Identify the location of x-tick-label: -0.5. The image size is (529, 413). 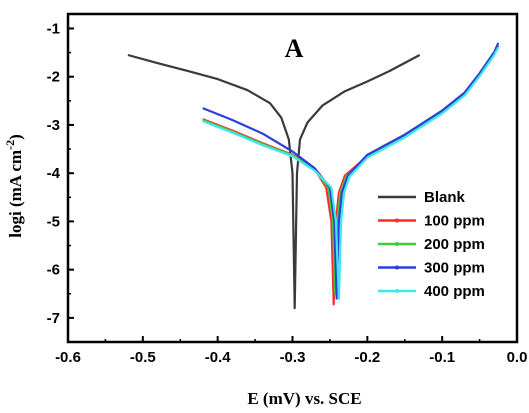
(143, 357).